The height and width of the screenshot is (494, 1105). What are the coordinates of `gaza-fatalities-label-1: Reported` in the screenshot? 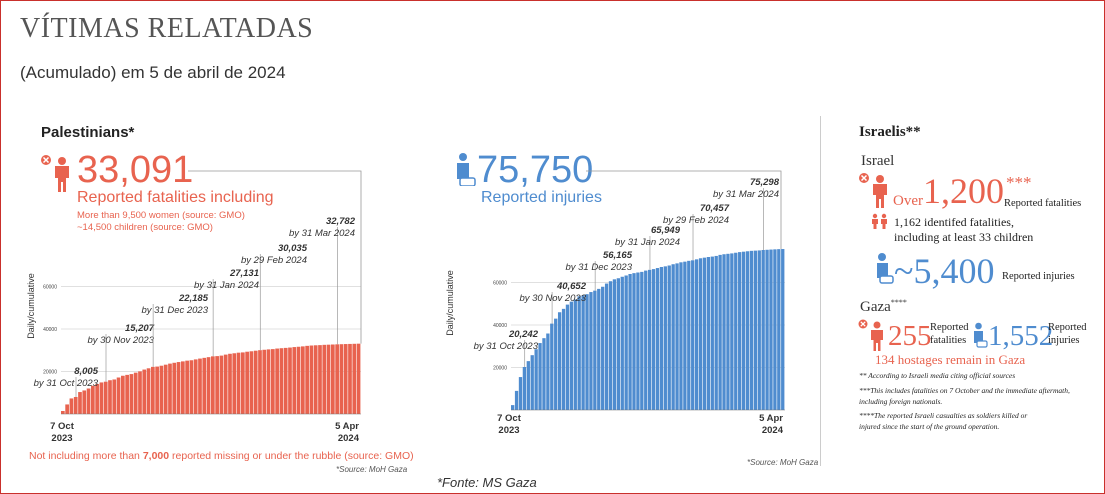 It's located at (949, 327).